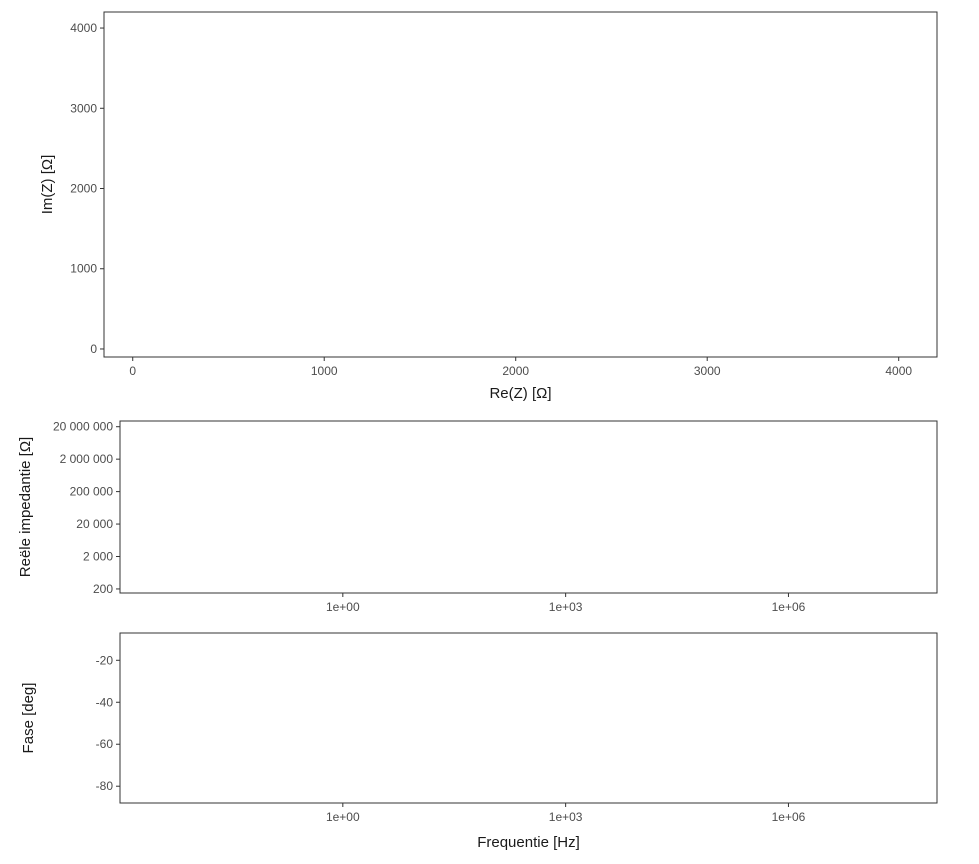 This screenshot has width=979, height=864. Describe the element at coordinates (25, 507) in the screenshot. I see `y-axis-title: Reële impedantie [Ω]` at that location.